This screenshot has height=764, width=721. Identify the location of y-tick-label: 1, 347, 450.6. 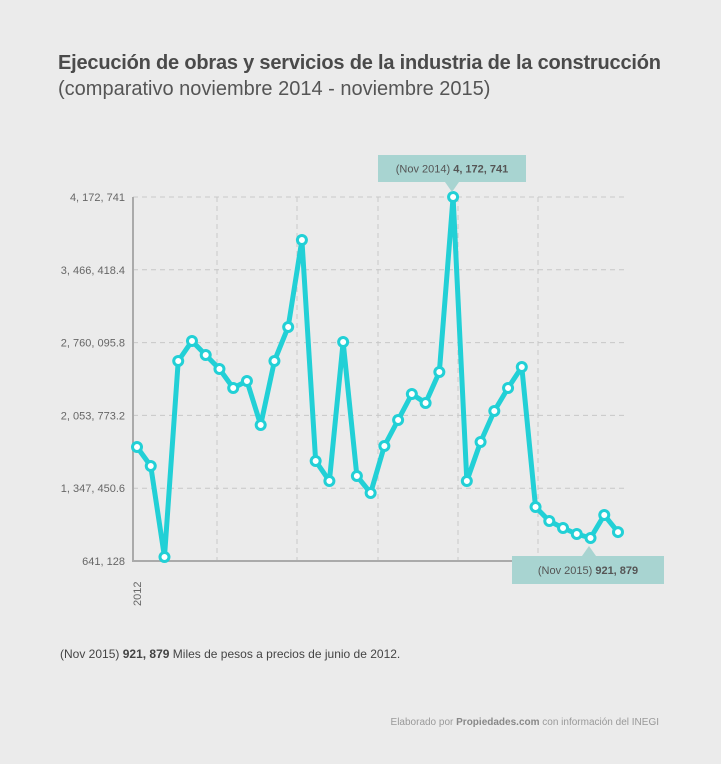
(93, 489).